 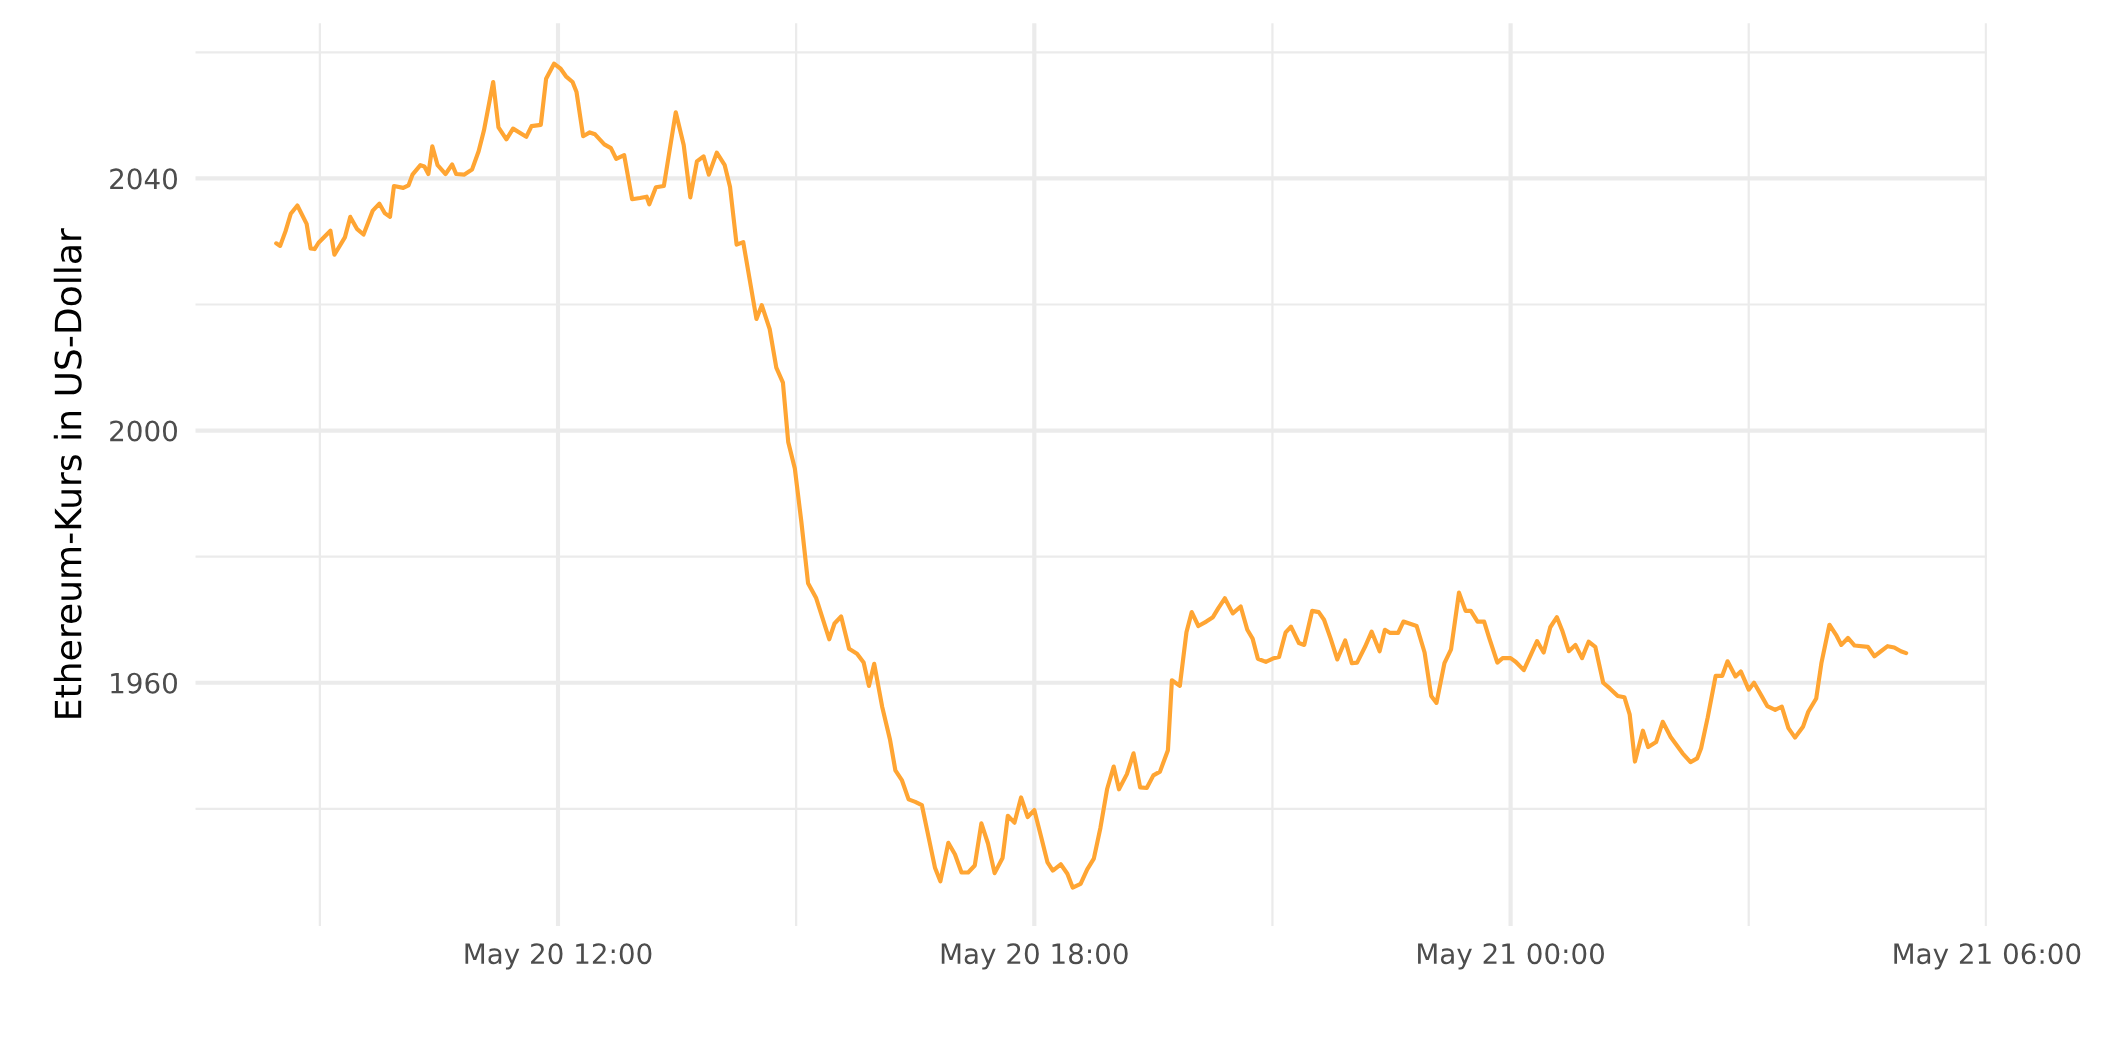 What do you see at coordinates (558, 956) in the screenshot?
I see `x-tick-label: May 20 12:00` at bounding box center [558, 956].